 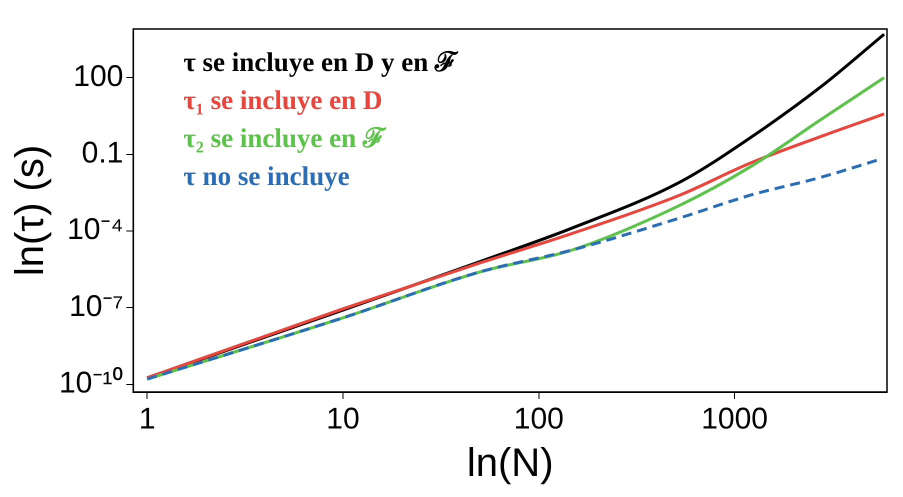 I want to click on y-tick-label: 10⁻¹⁰, so click(x=91, y=383).